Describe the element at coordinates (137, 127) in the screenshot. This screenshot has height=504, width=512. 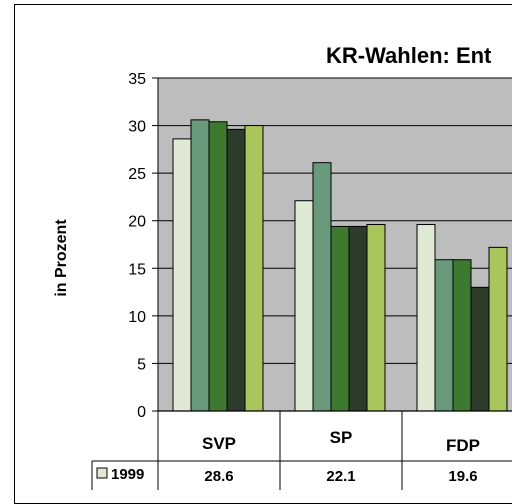
I see `y-tick-label: 30` at that location.